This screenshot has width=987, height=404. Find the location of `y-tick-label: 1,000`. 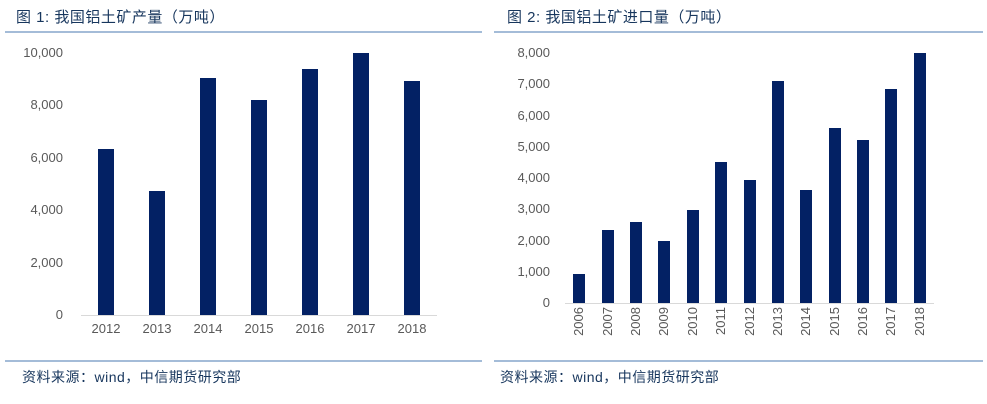

y-tick-label: 1,000 is located at coordinates (533, 271).